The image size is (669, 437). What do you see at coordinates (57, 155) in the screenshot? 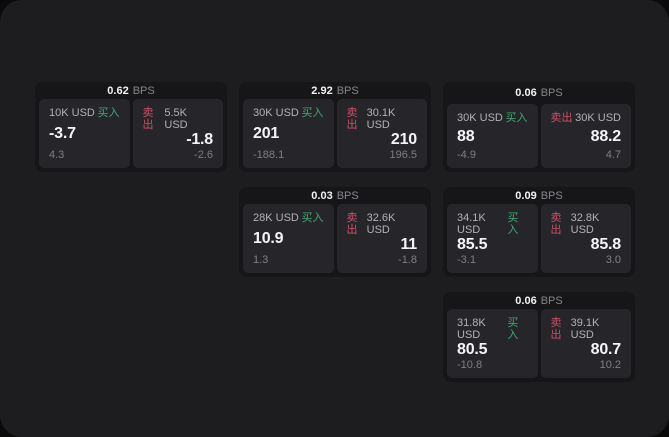
I see `buy-change: 4.3` at bounding box center [57, 155].